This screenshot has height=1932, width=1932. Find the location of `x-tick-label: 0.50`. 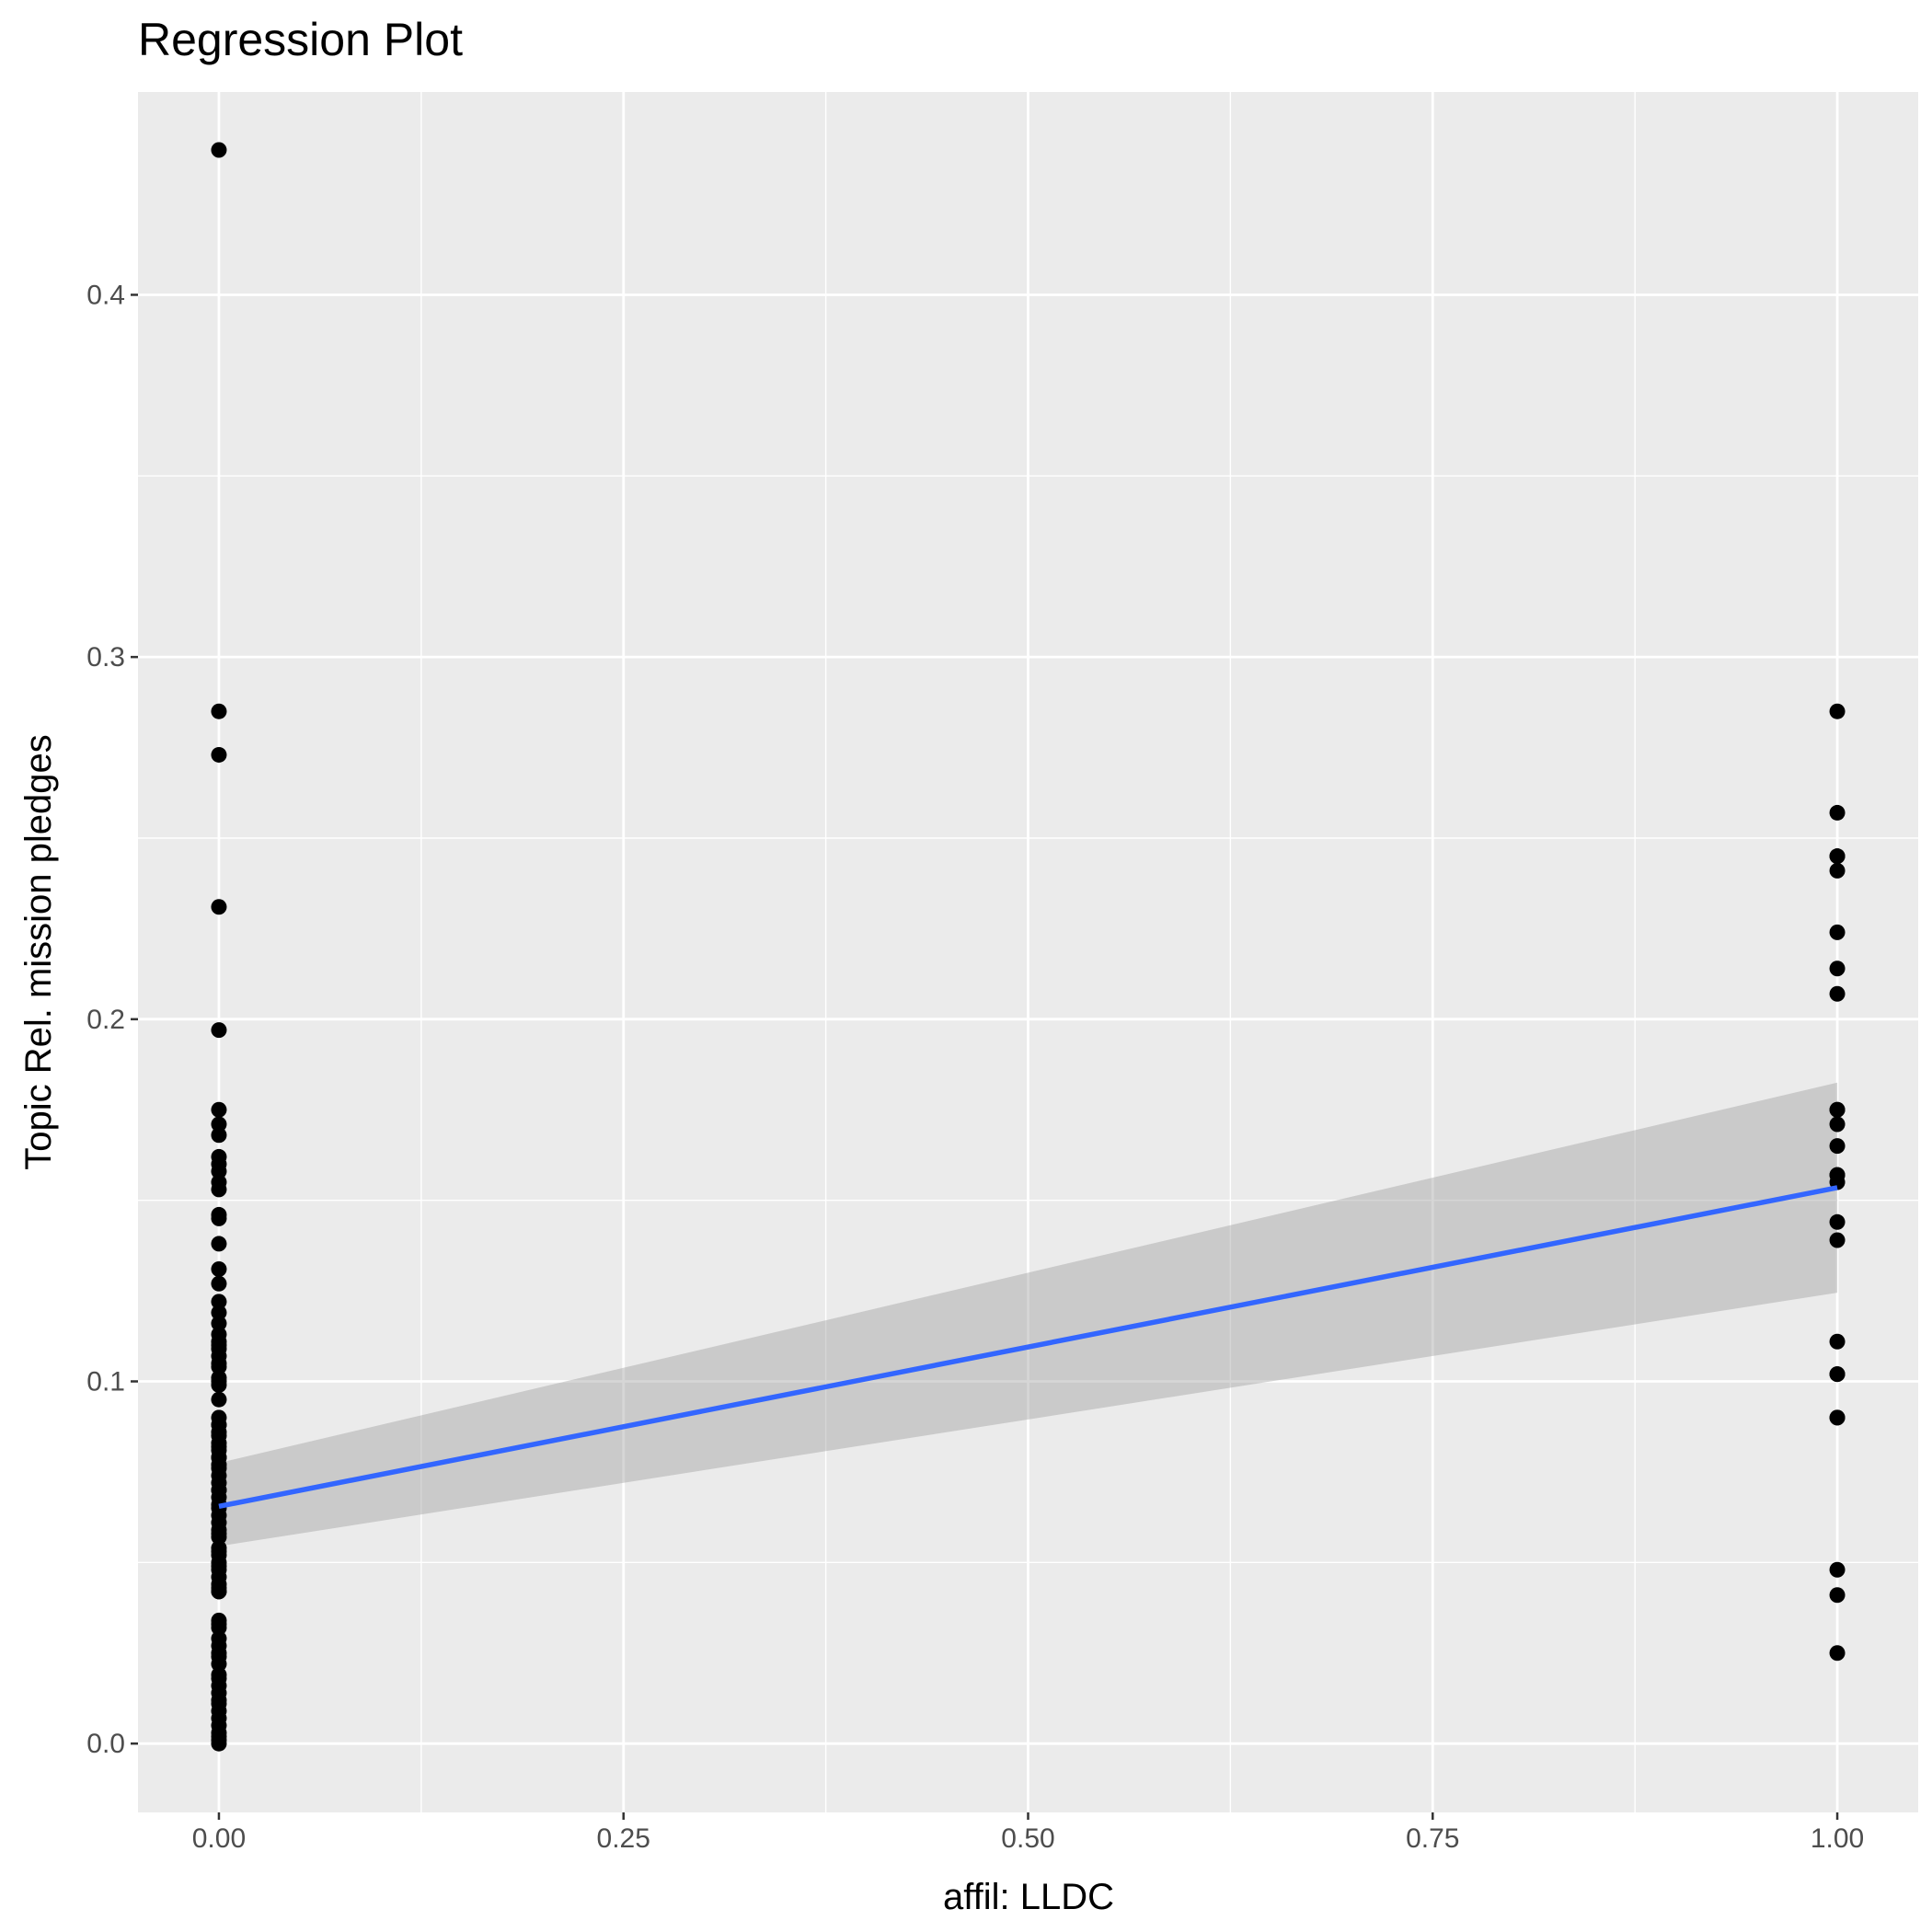

x-tick-label: 0.50 is located at coordinates (1027, 1838).